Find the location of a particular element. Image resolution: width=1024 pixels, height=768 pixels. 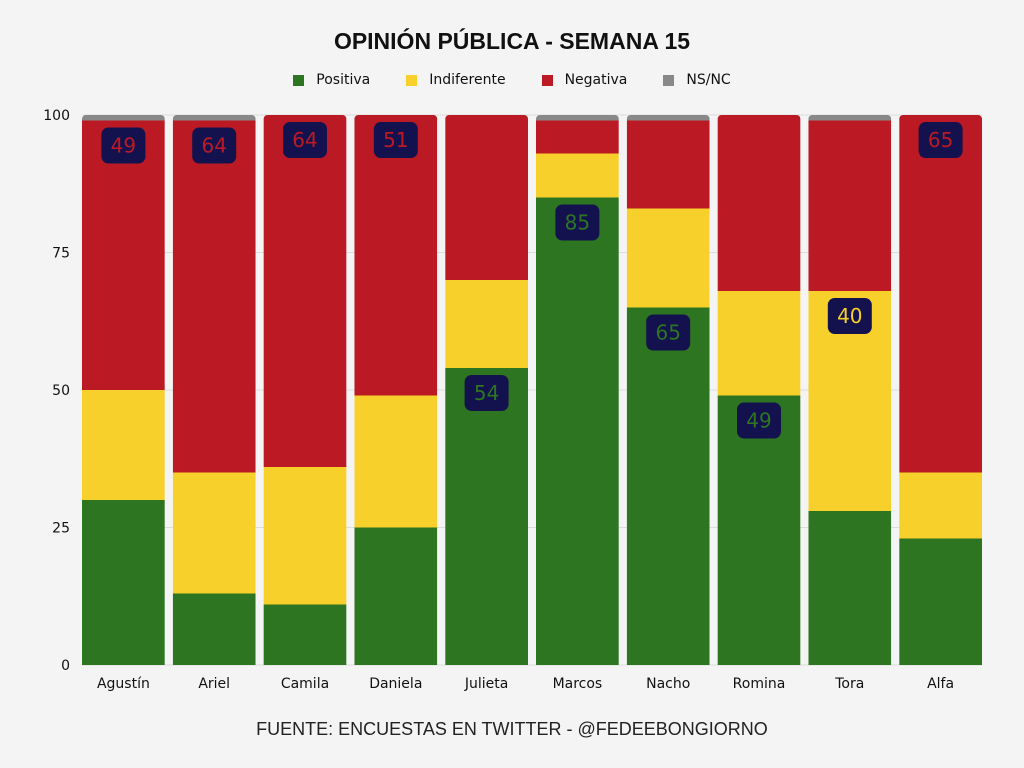

y-tick-label: 25 is located at coordinates (61, 529).